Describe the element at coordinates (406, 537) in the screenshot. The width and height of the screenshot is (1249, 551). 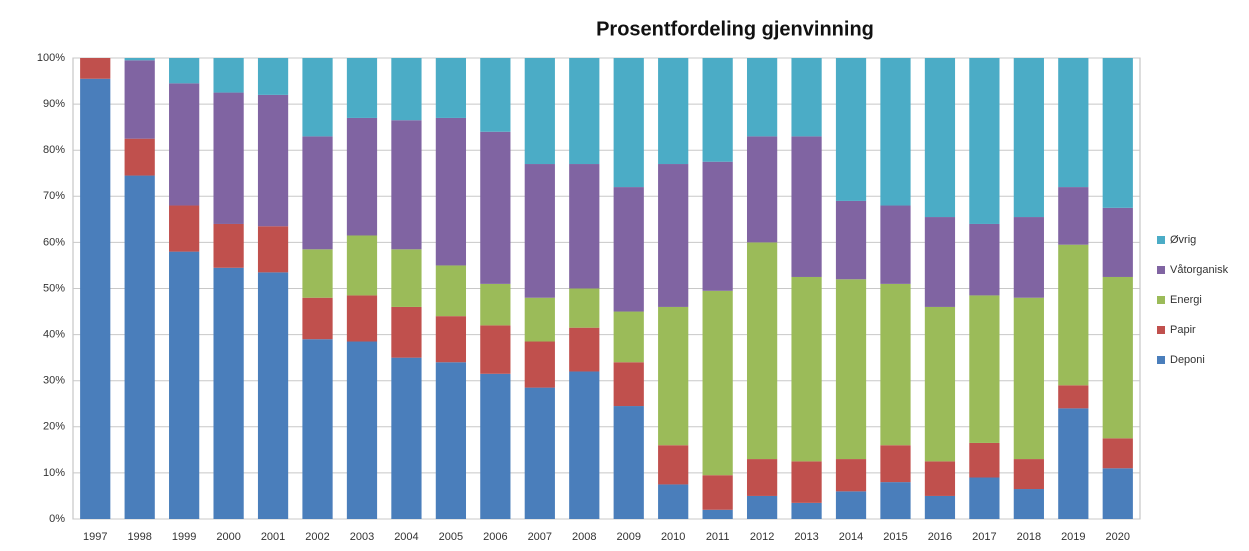
I see `x-tick-label: 2004` at that location.